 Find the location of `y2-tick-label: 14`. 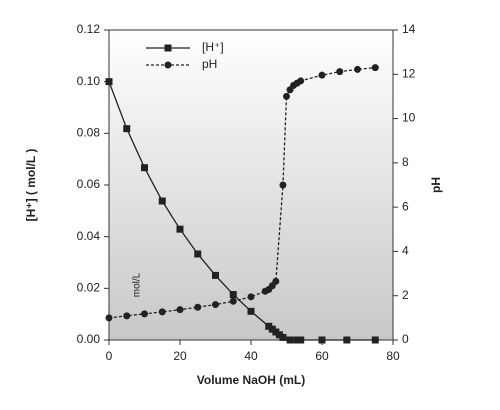

y2-tick-label: 14 is located at coordinates (409, 29).